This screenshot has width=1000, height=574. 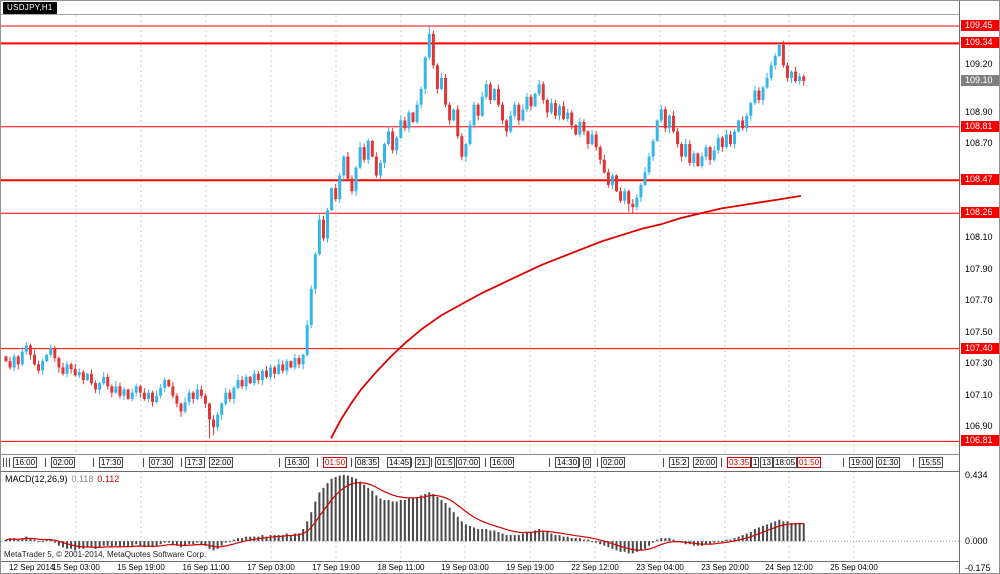 What do you see at coordinates (221, 462) in the screenshot?
I see `timeline-time-label: 22:00` at bounding box center [221, 462].